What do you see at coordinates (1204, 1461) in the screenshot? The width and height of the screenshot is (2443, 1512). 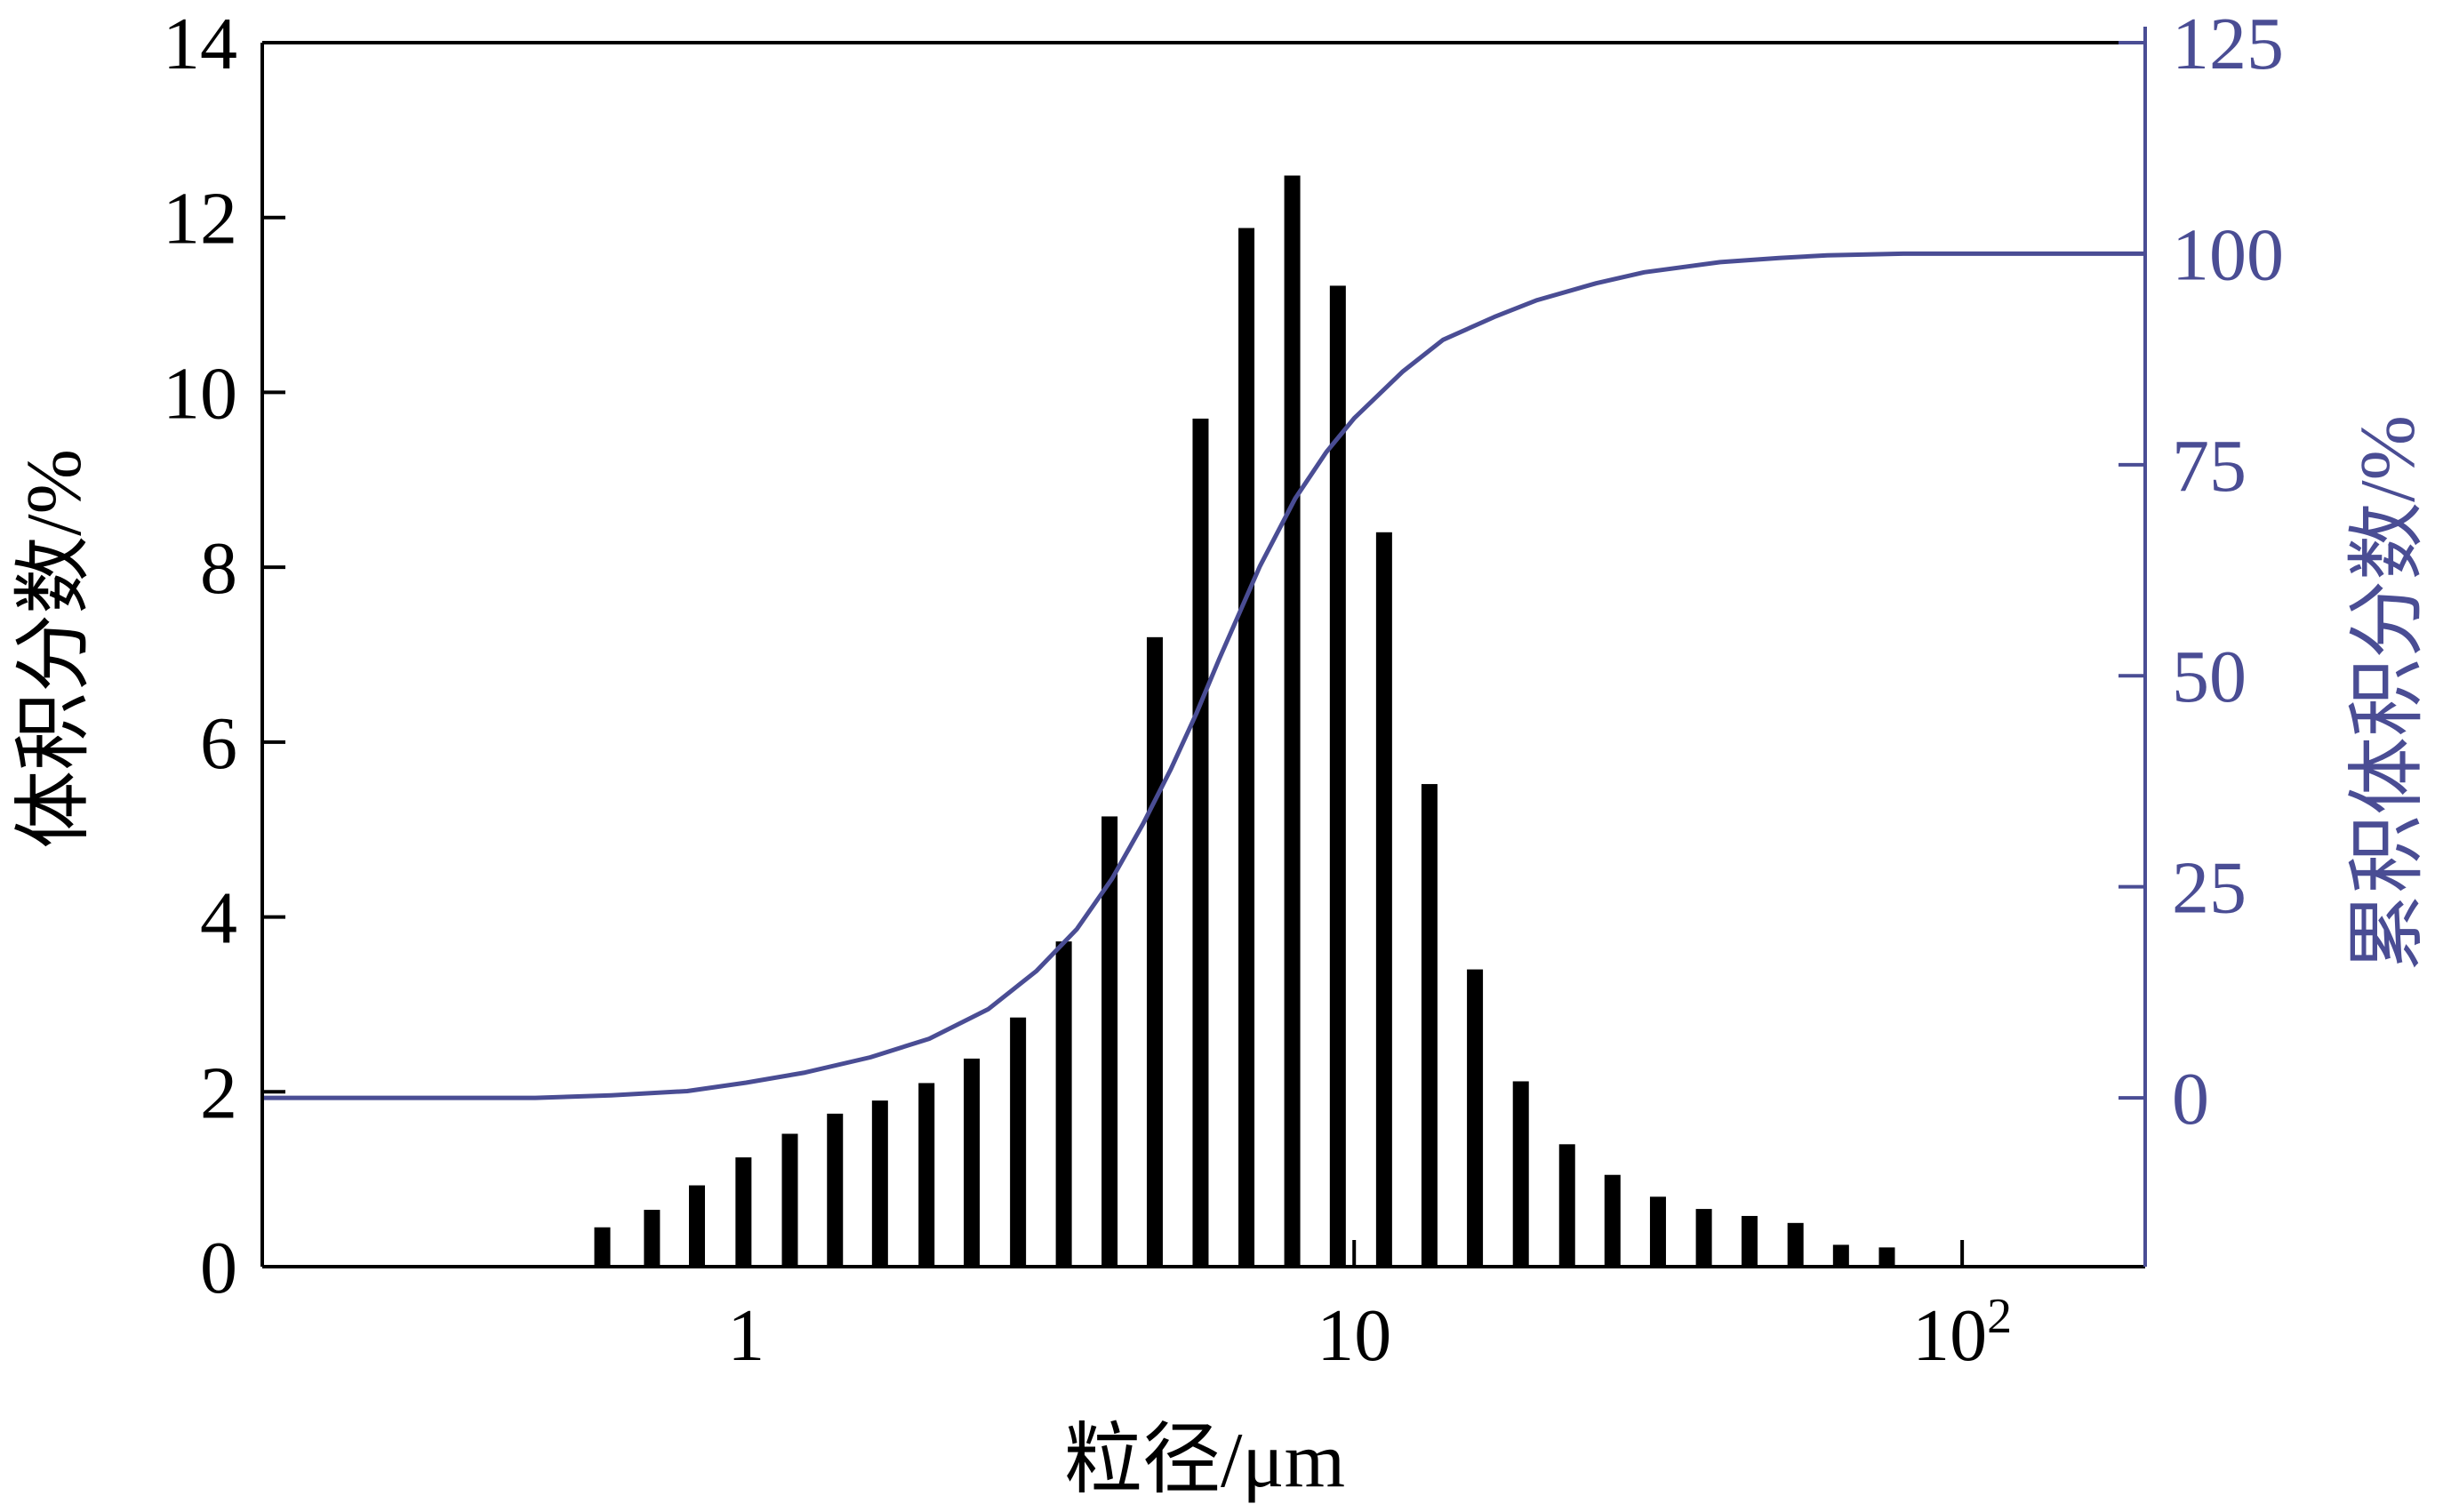 I see `x-axis-title: 粒径/μm` at bounding box center [1204, 1461].